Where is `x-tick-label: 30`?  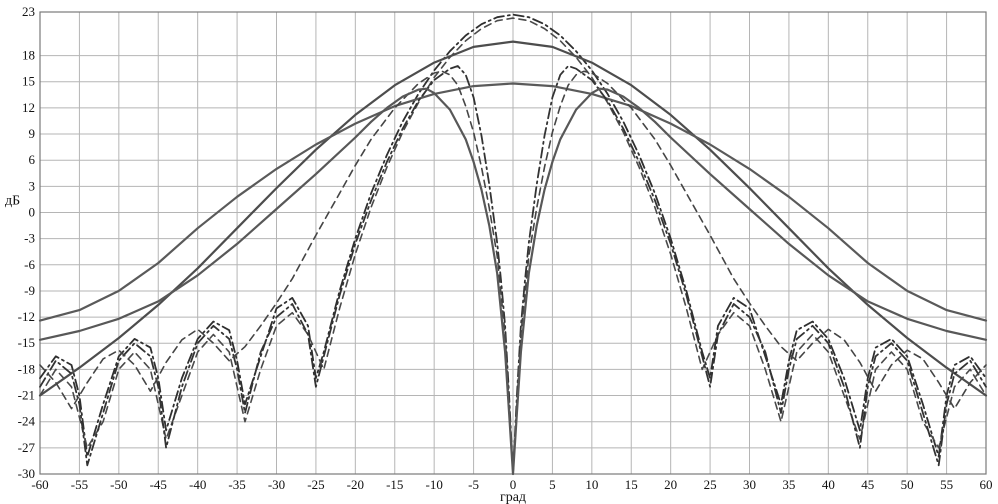
x-tick-label: 30 is located at coordinates (749, 484).